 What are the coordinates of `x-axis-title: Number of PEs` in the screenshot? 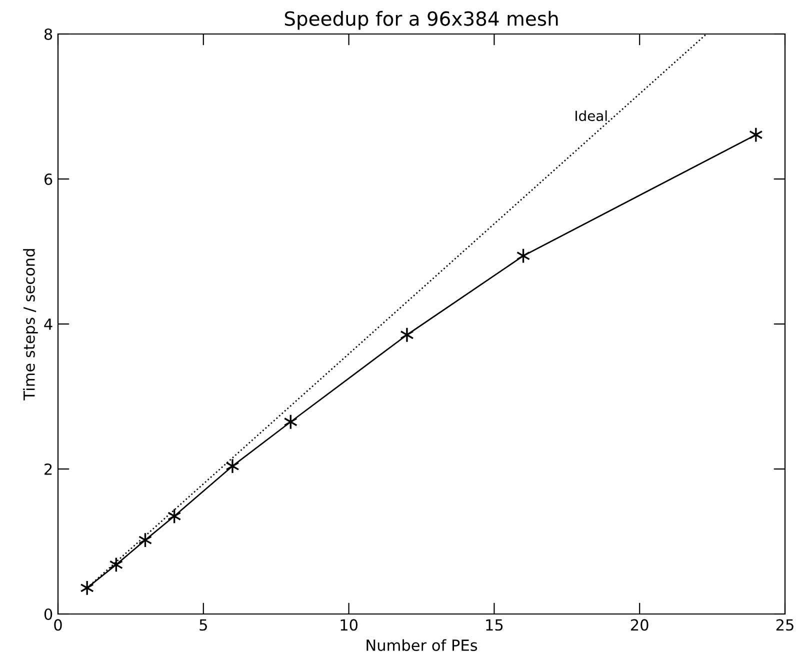 It's located at (422, 645).